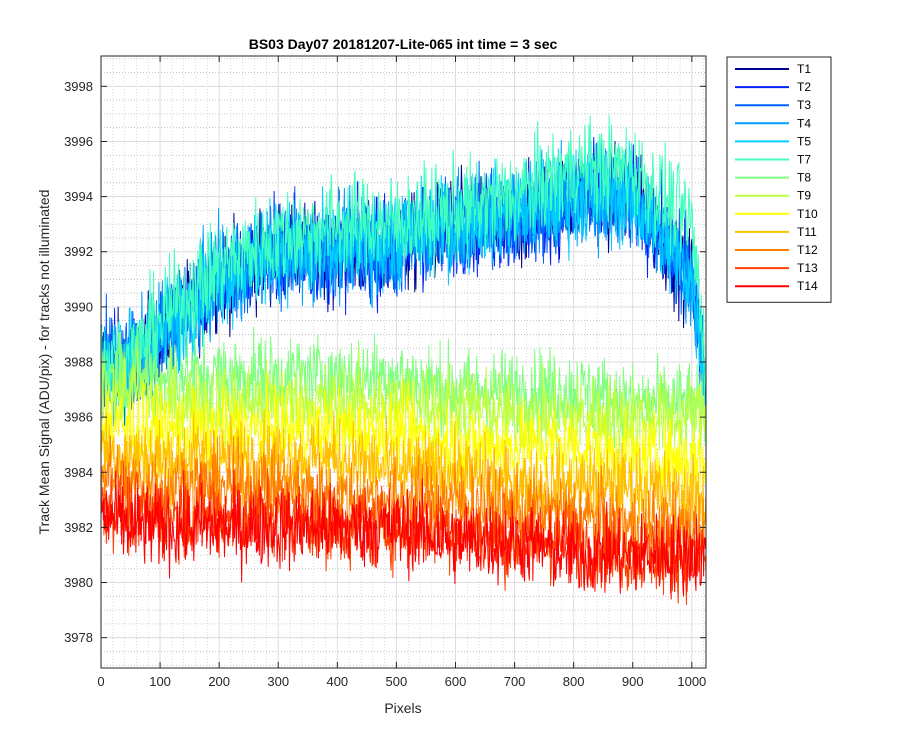 The height and width of the screenshot is (750, 900). I want to click on series-line-t14, so click(403, 534).